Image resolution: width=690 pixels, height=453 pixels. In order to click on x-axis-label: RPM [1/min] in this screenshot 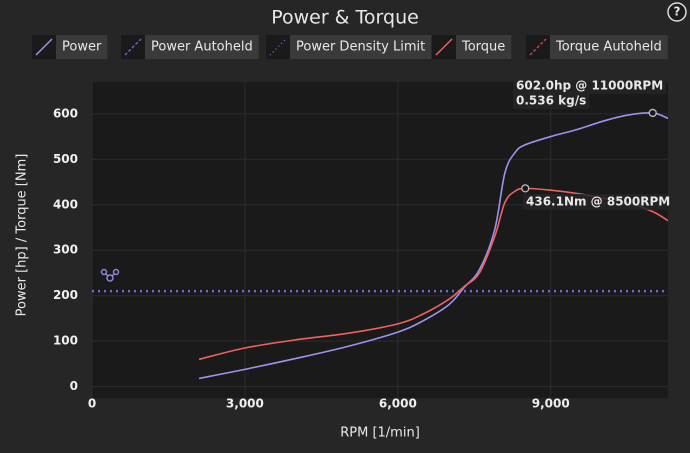, I will do `click(380, 433)`.